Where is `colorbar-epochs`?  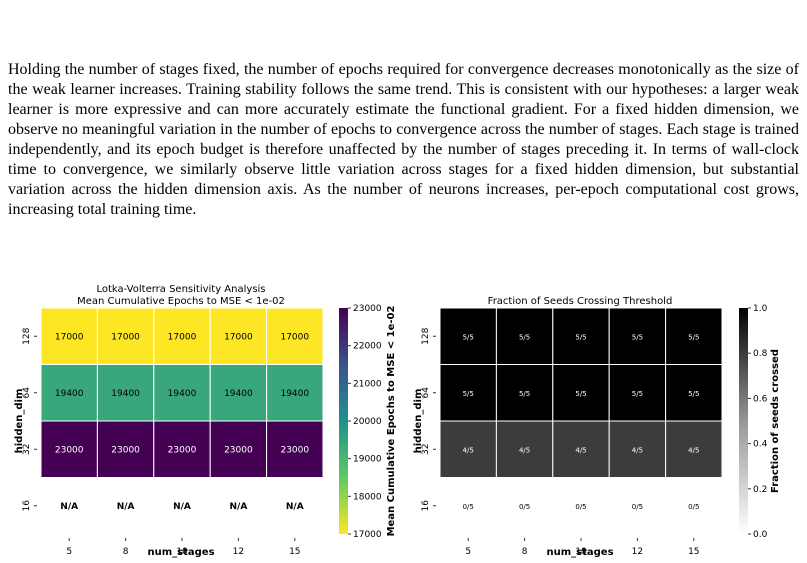
colorbar-epochs is located at coordinates (343, 421).